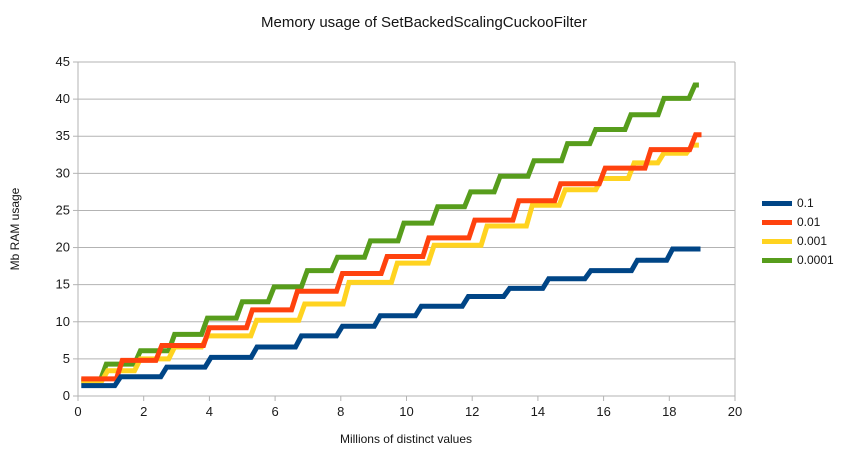 Image resolution: width=848 pixels, height=468 pixels. I want to click on y-tick-label: 0, so click(66, 395).